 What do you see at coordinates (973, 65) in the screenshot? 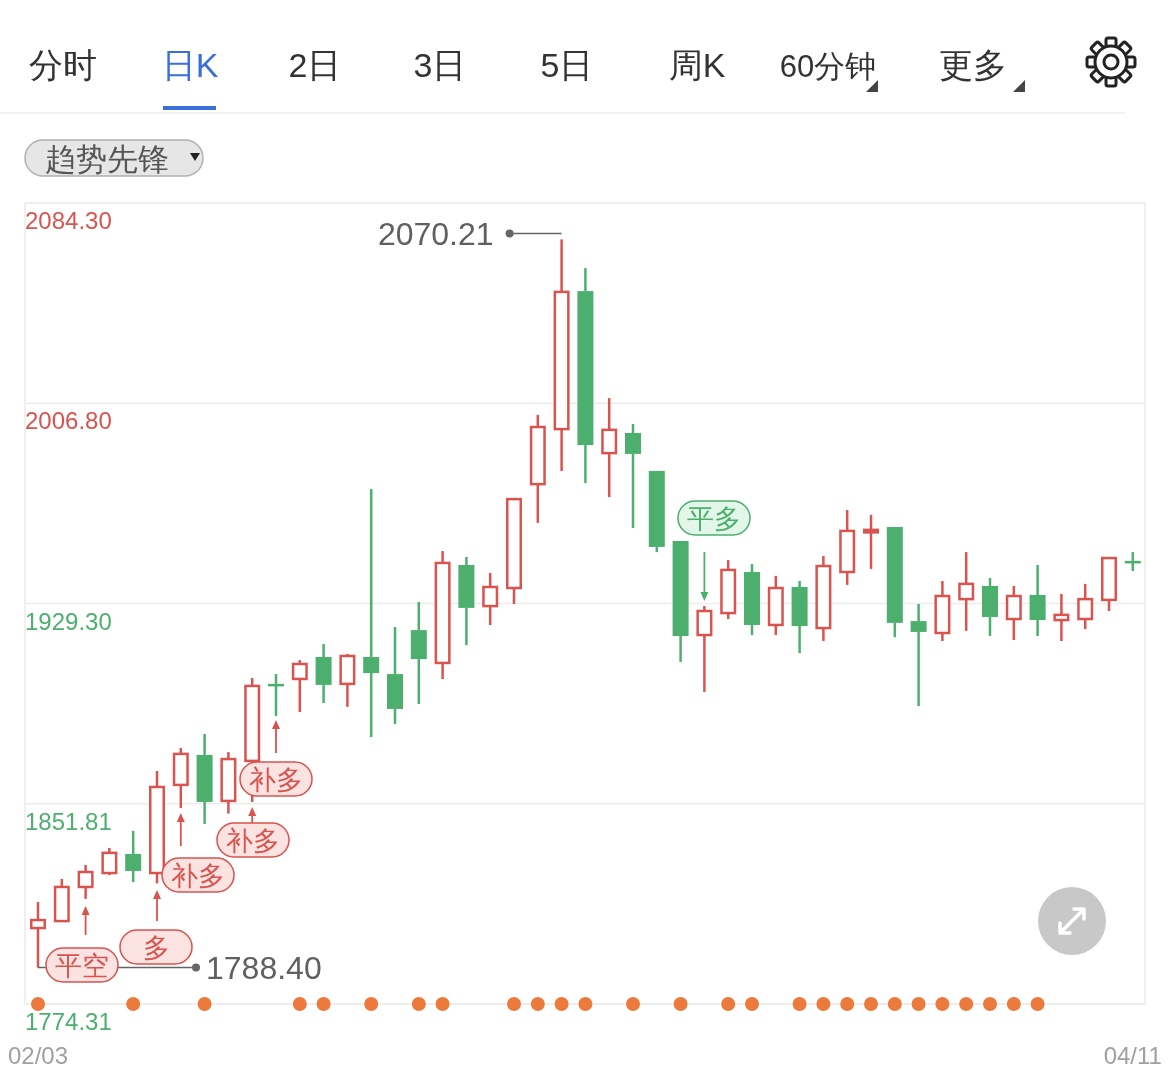
I see `text: 更多` at bounding box center [973, 65].